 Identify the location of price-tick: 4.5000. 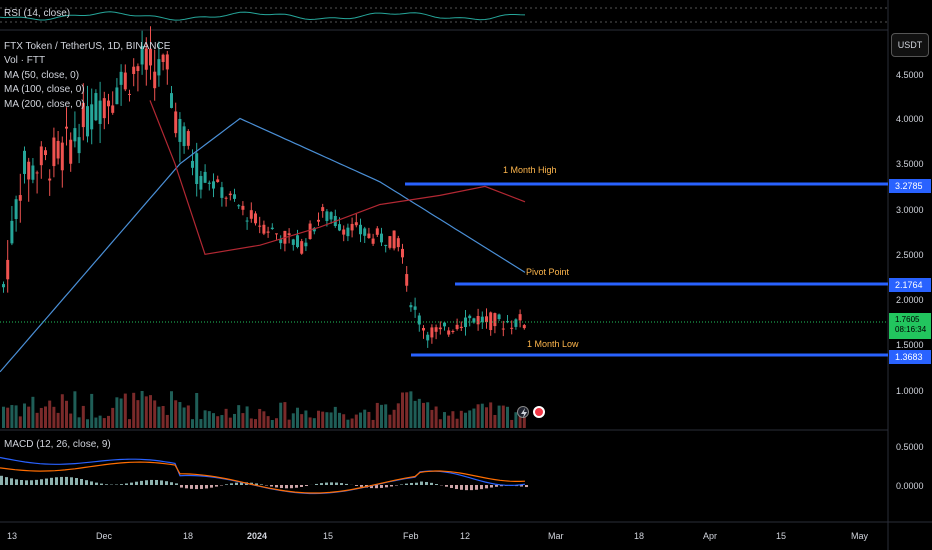
(910, 75).